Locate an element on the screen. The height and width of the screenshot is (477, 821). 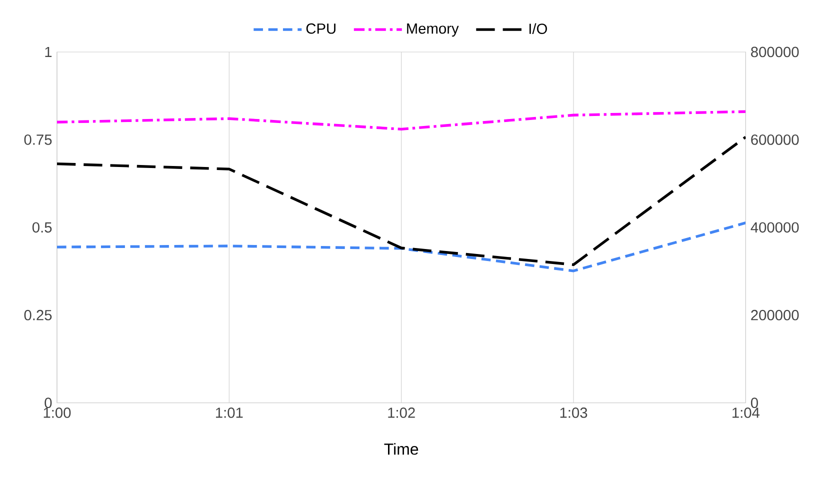
legend-label: I/O is located at coordinates (538, 28).